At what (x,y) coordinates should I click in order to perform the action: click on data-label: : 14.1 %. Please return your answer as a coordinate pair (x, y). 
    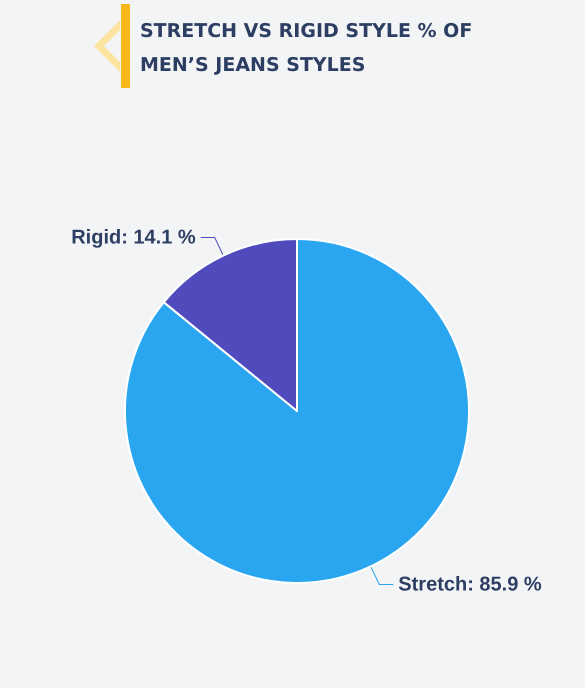
    Looking at the image, I should click on (158, 237).